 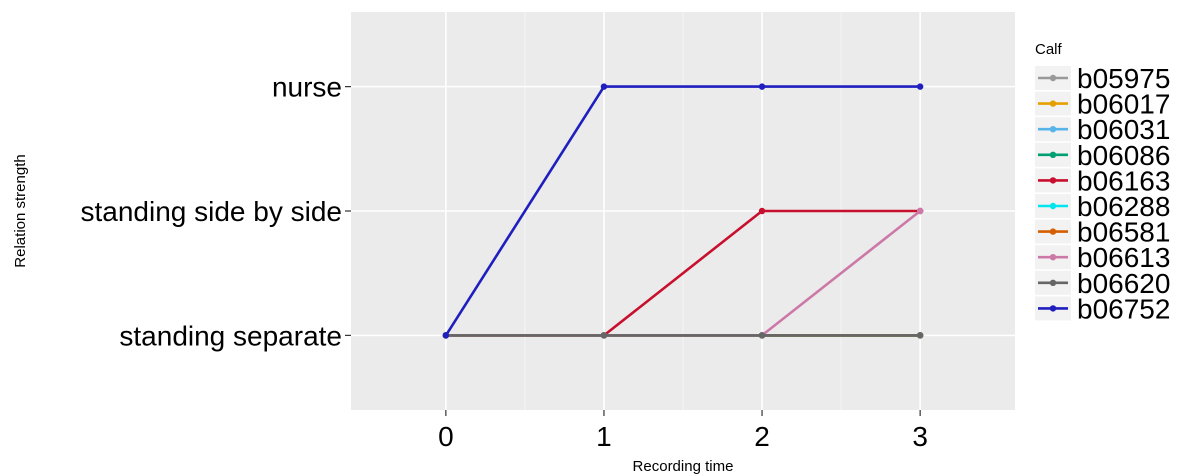 What do you see at coordinates (1123, 206) in the screenshot?
I see `legend-label: b06288` at bounding box center [1123, 206].